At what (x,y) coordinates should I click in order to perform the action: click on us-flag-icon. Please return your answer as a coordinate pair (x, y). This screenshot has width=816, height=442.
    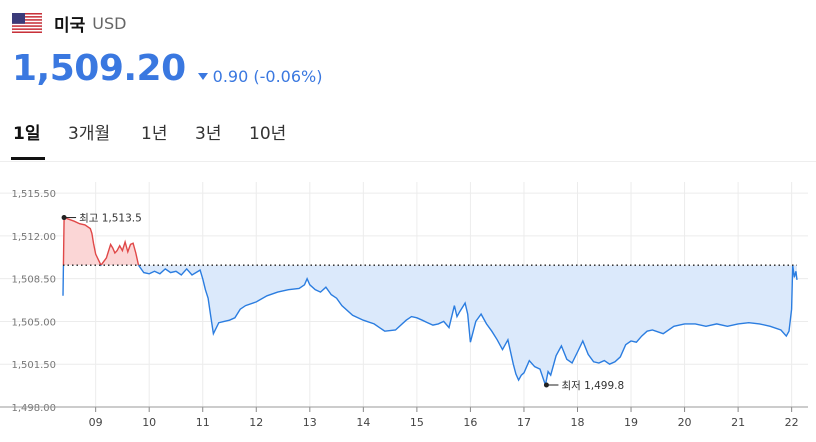
    Looking at the image, I should click on (27, 23).